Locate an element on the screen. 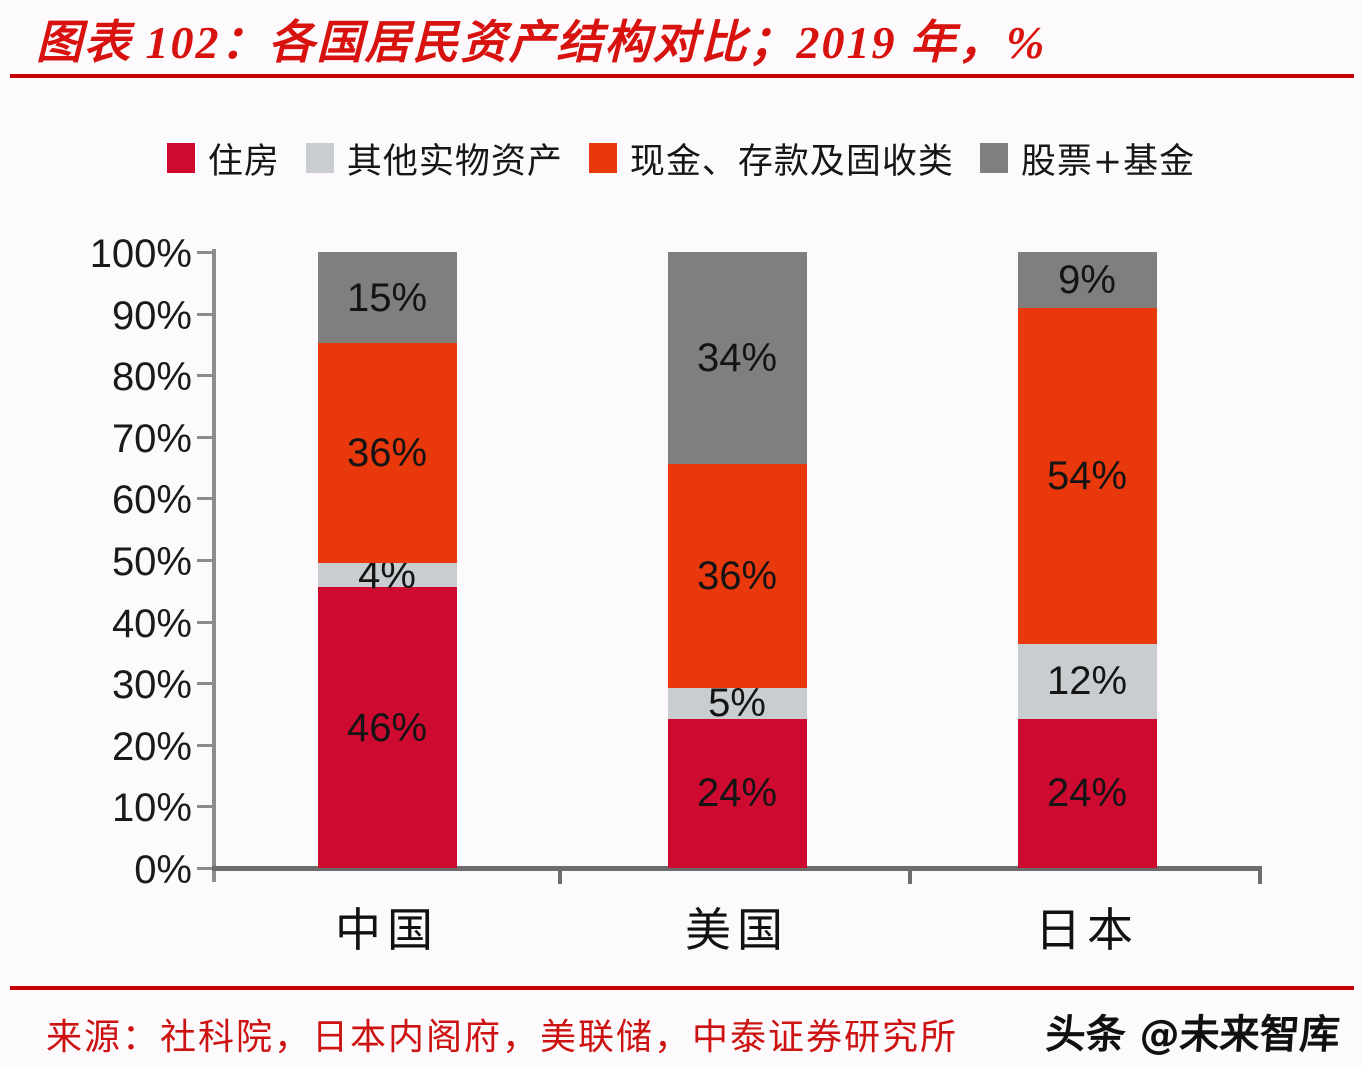  footer-divider is located at coordinates (682, 988).